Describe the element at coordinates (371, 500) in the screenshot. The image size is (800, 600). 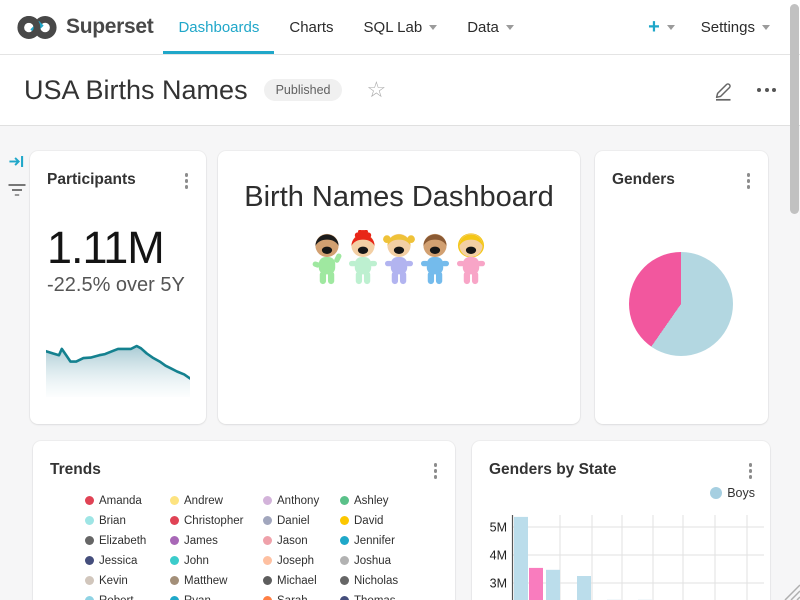
I see `legend-label: Ashley` at that location.